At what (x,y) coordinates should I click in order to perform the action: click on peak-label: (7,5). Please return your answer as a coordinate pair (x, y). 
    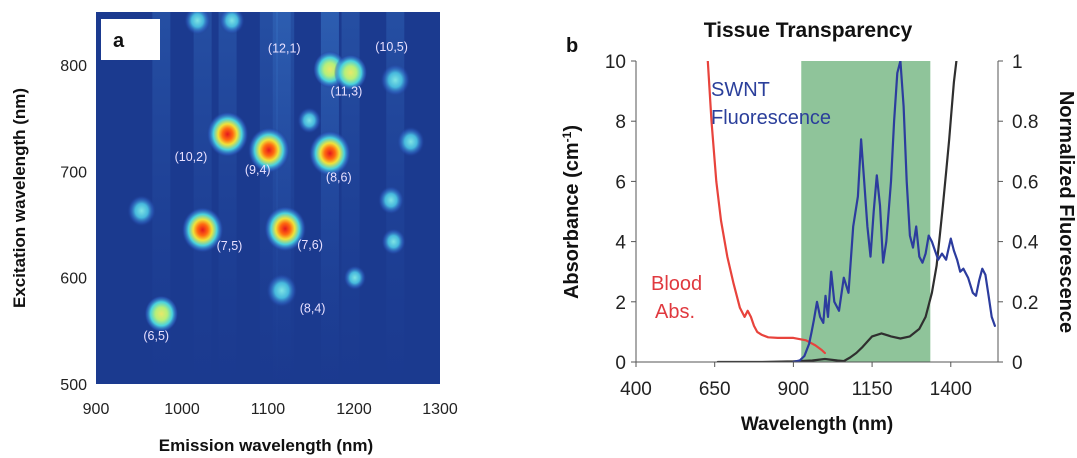
    Looking at the image, I should click on (230, 246).